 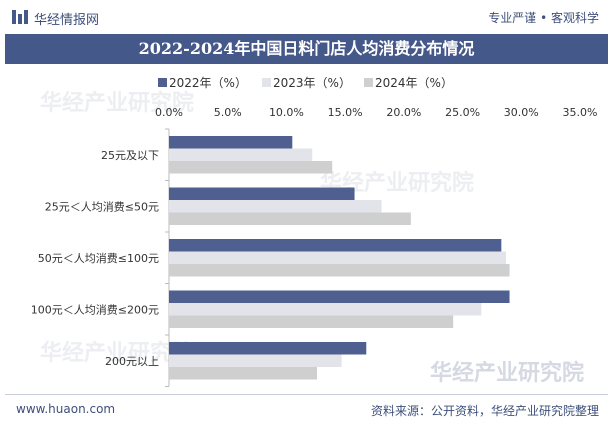 I want to click on legend-label-1: 2023年（%）, so click(x=312, y=83).